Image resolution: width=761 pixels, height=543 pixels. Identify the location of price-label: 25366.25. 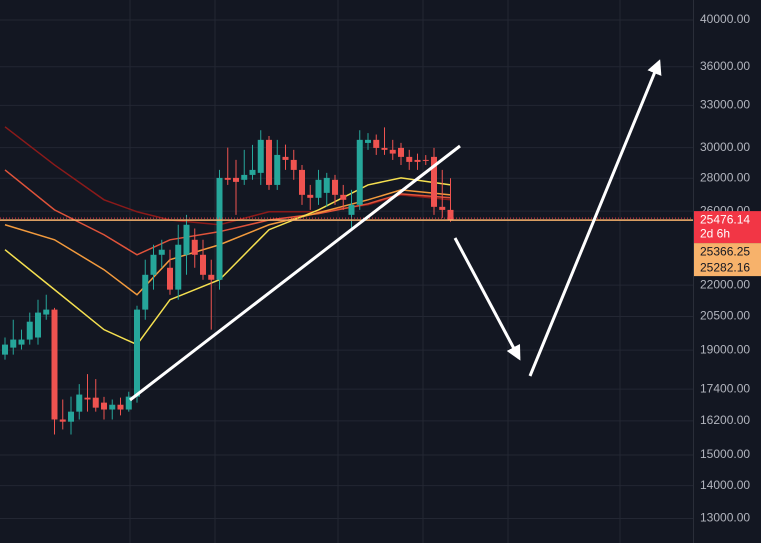
(725, 251).